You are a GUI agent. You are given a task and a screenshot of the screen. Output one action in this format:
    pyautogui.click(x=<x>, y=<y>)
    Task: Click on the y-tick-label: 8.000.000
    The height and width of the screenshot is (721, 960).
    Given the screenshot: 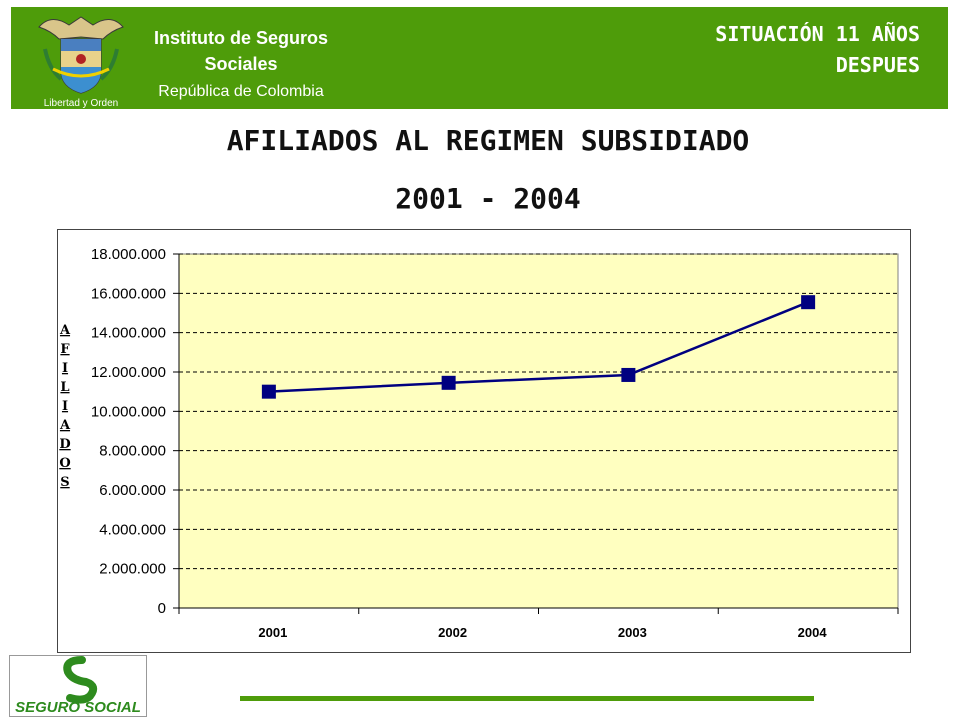 What is the action you would take?
    pyautogui.click(x=132, y=451)
    